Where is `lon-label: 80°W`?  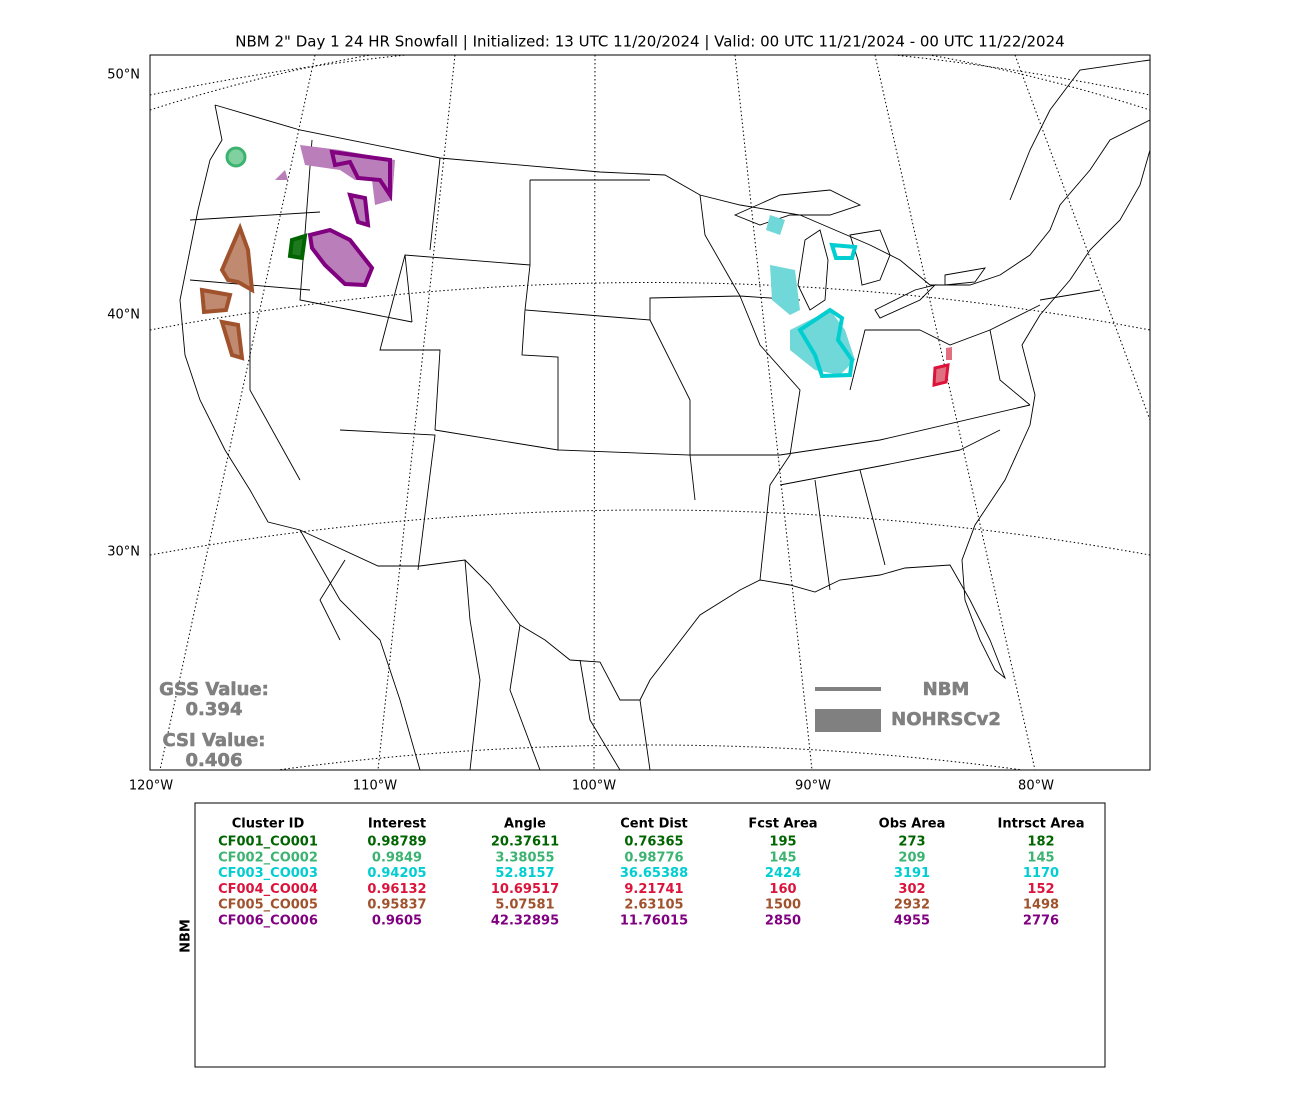
lon-label: 80°W is located at coordinates (1036, 786).